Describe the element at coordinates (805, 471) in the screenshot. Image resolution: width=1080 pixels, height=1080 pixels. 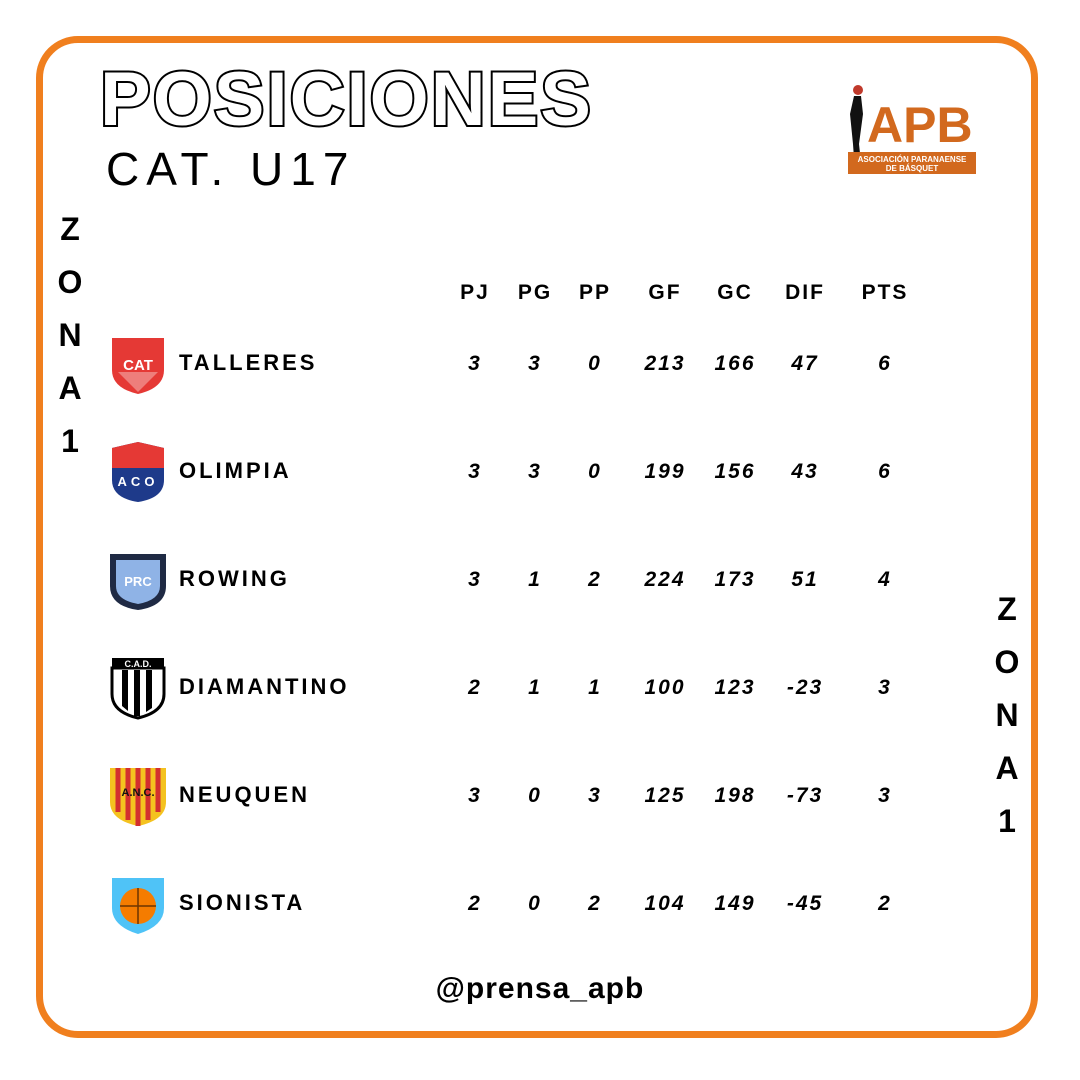
I see `cell-dif: 43` at that location.